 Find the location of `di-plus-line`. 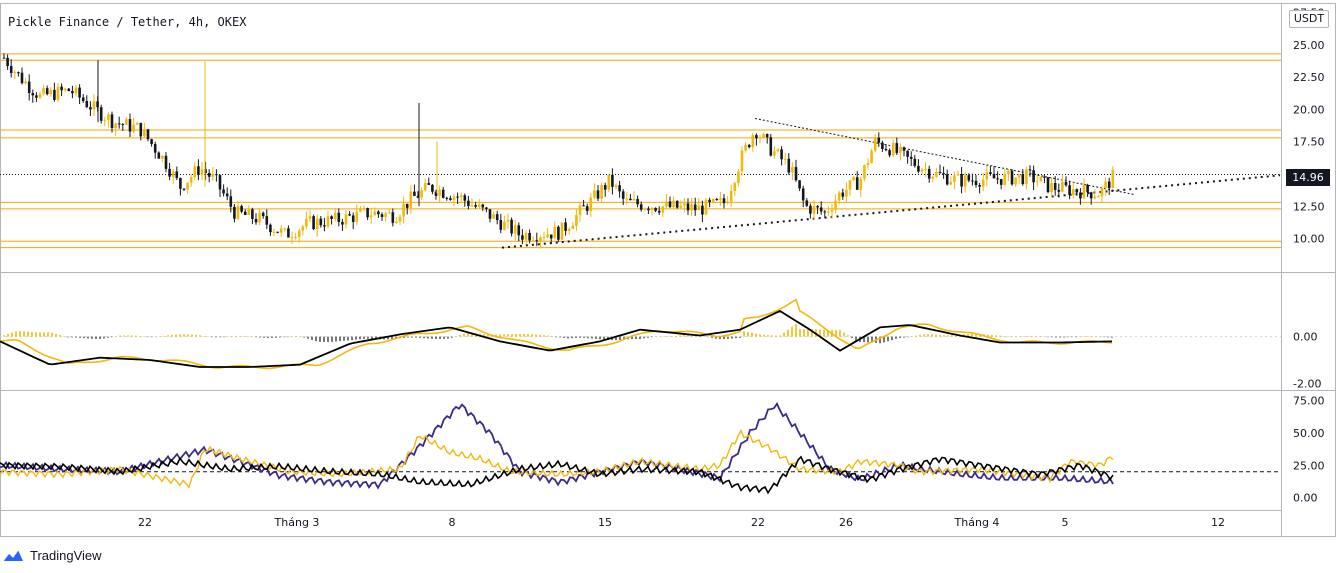

di-plus-line is located at coordinates (557, 458).